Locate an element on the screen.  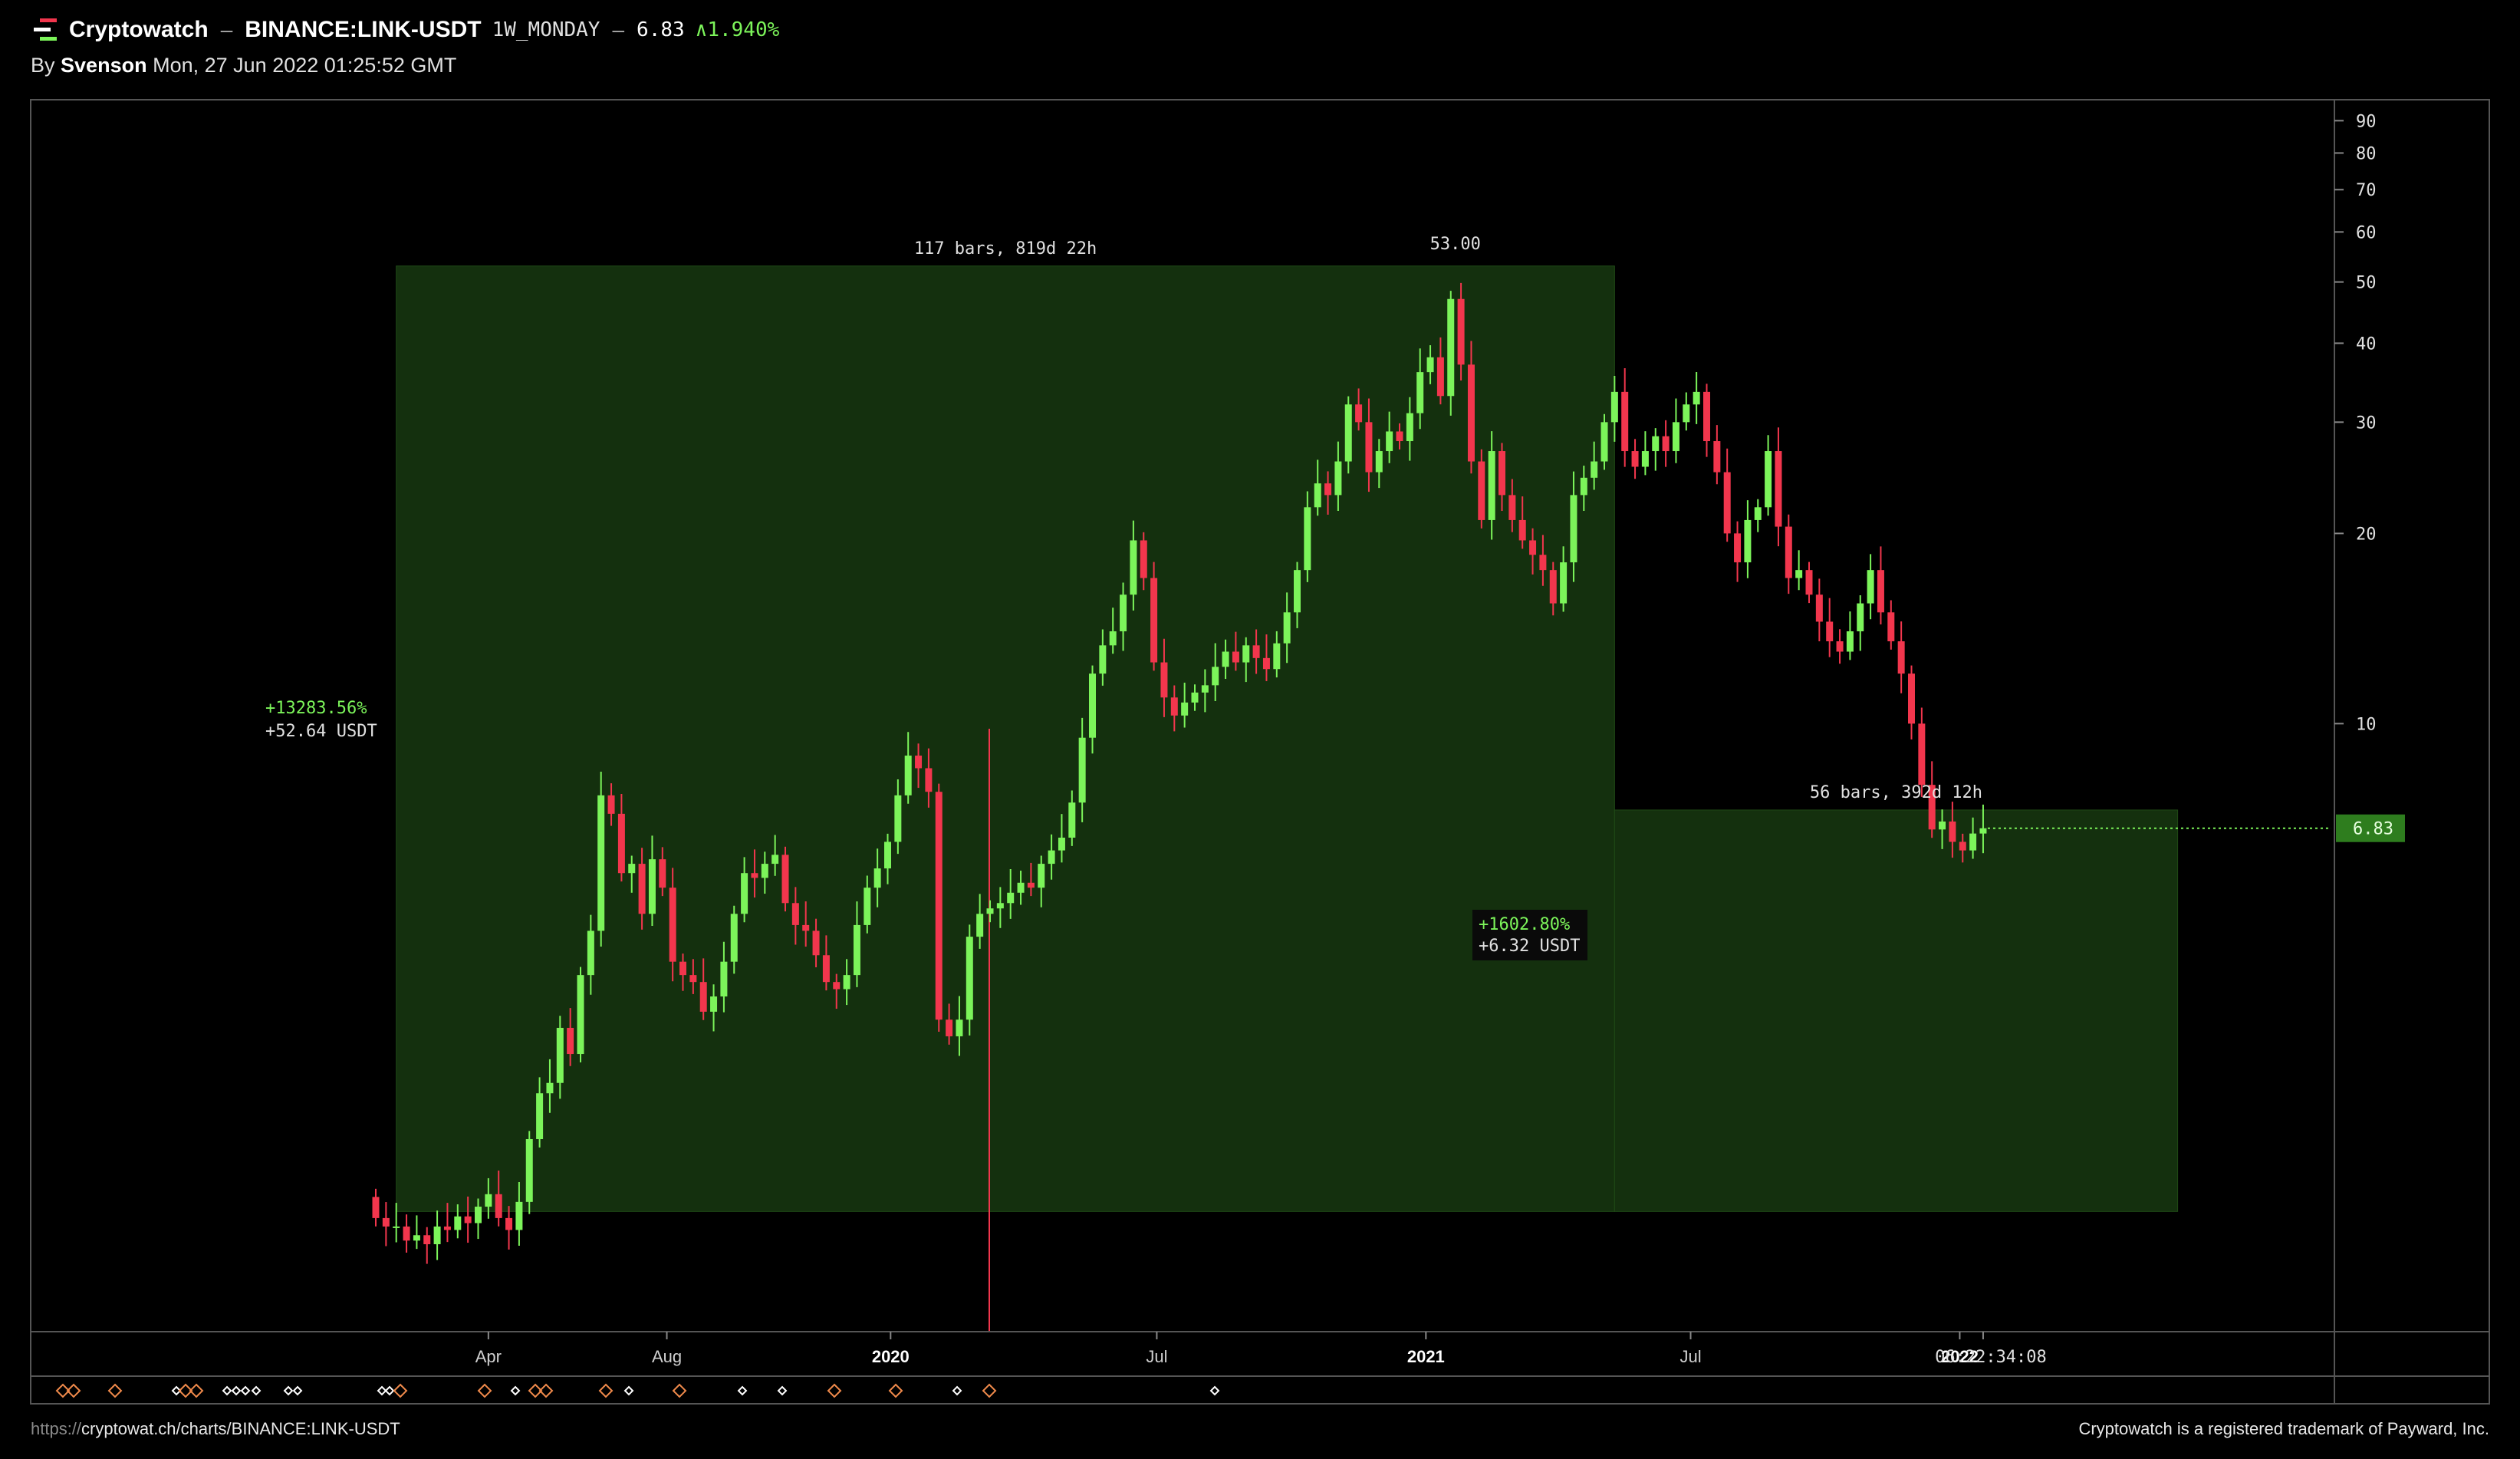
peak-price-label: 53.00 is located at coordinates (1455, 244).